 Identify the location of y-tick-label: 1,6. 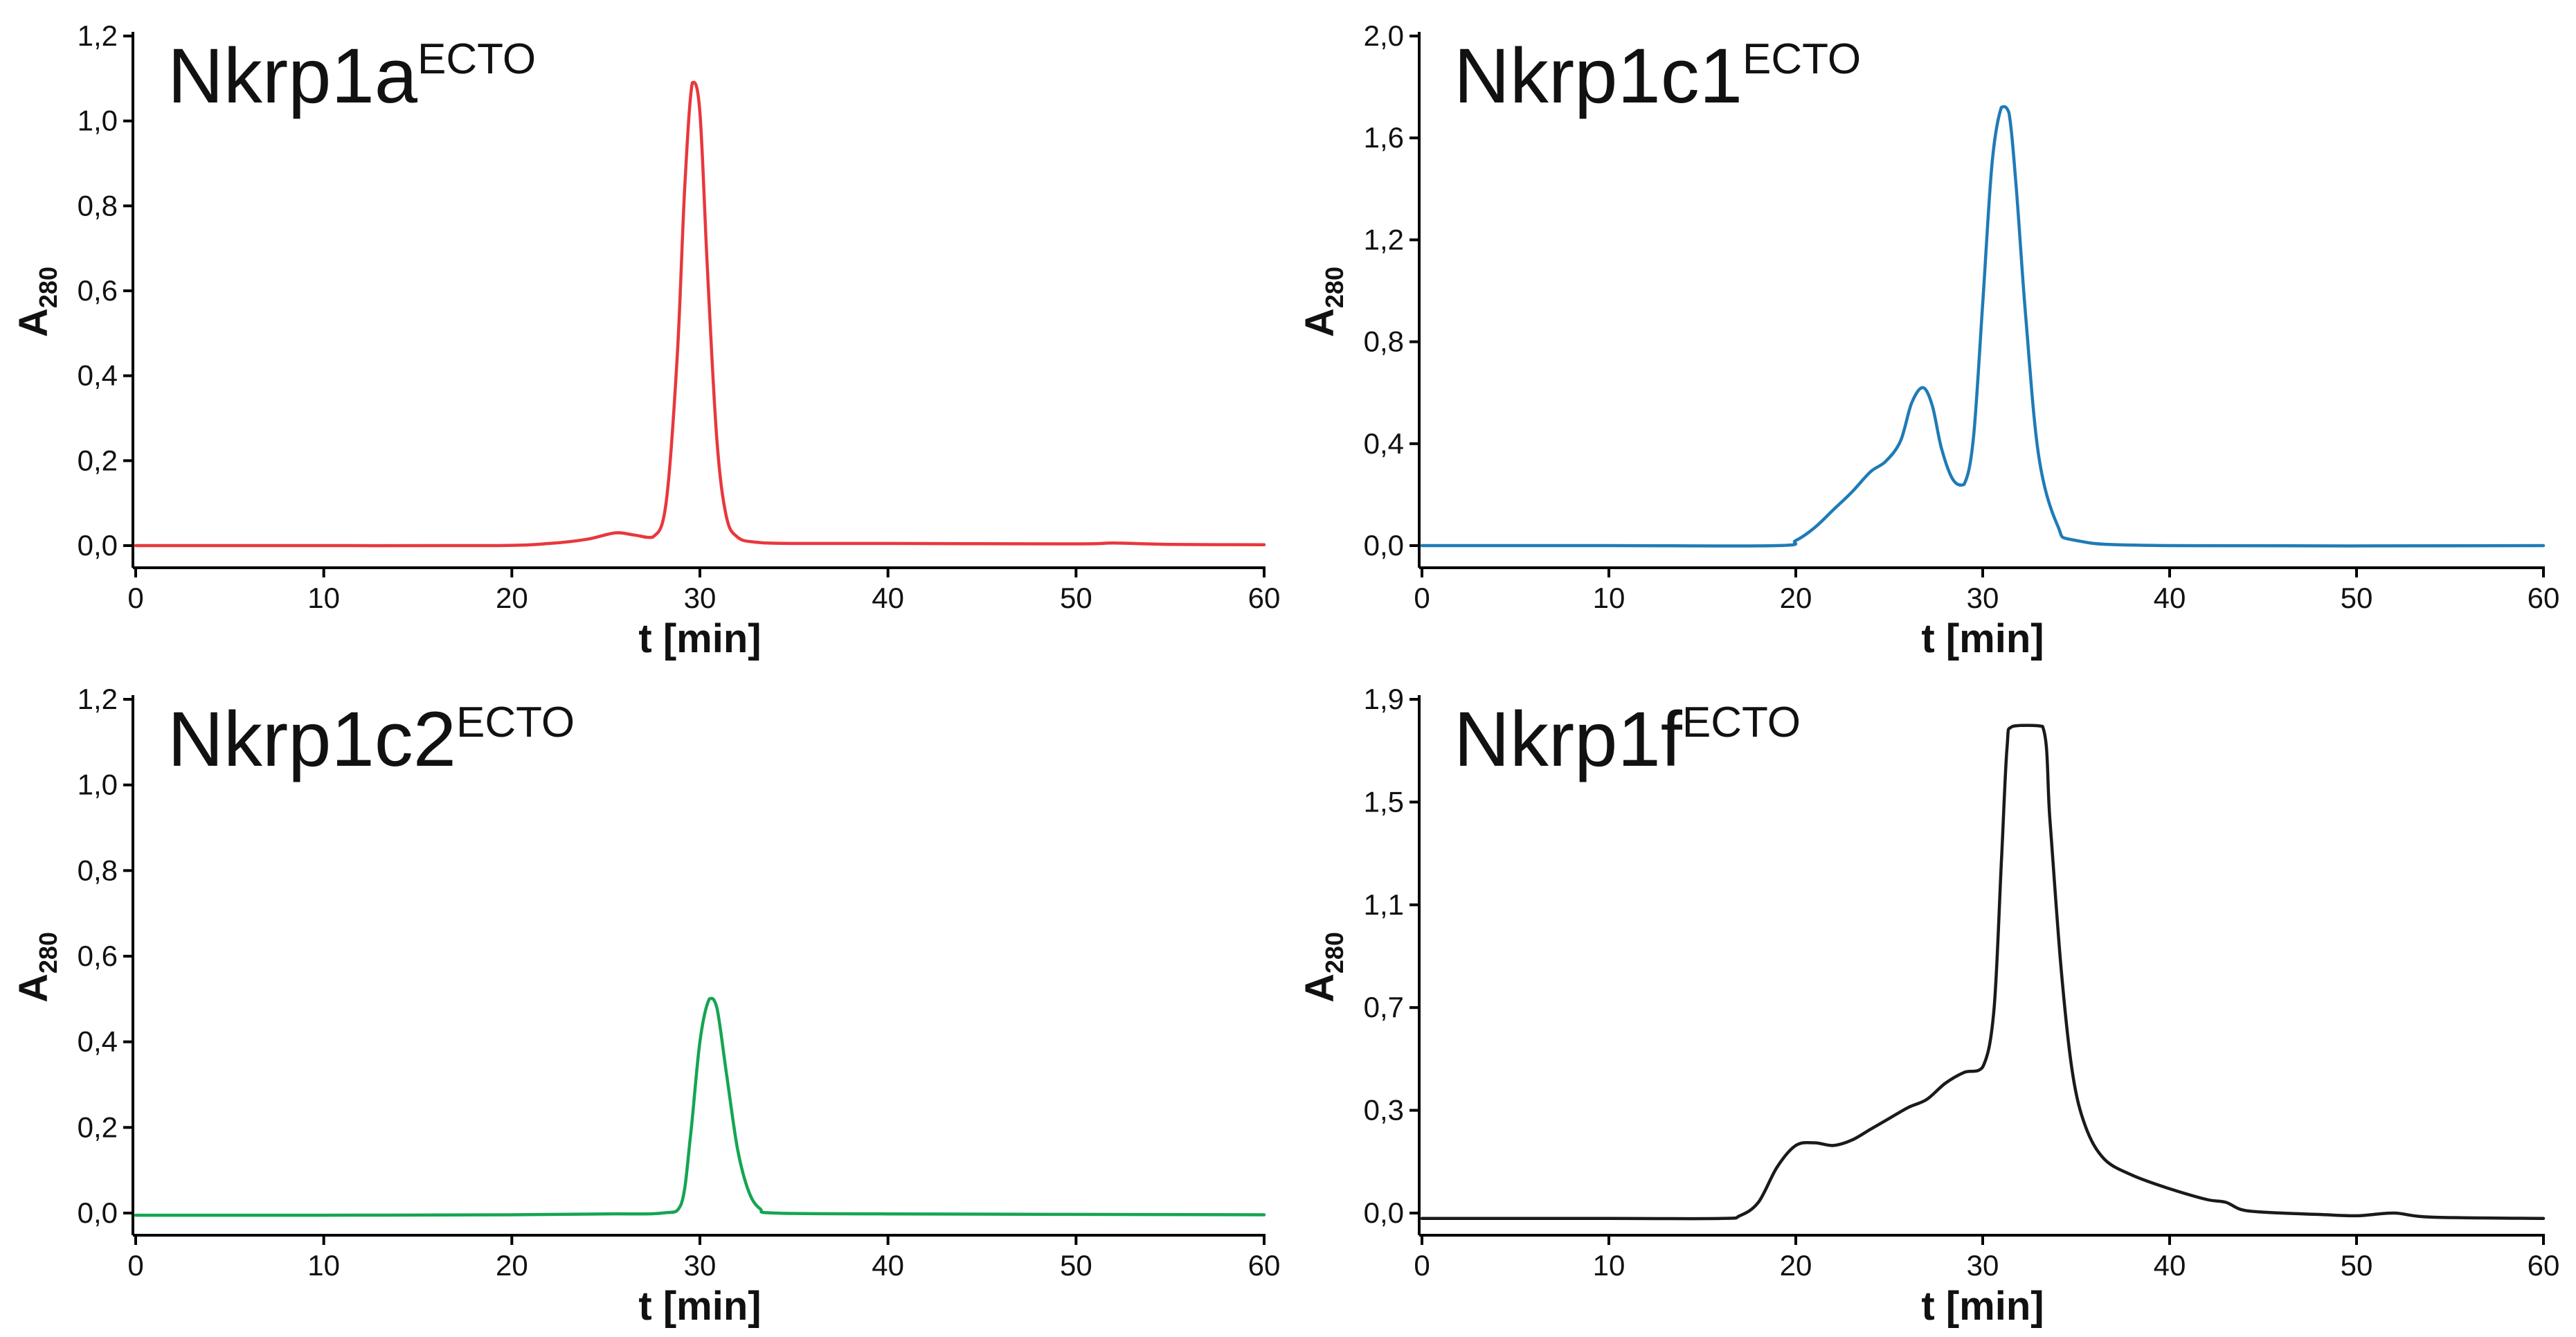
(1384, 137).